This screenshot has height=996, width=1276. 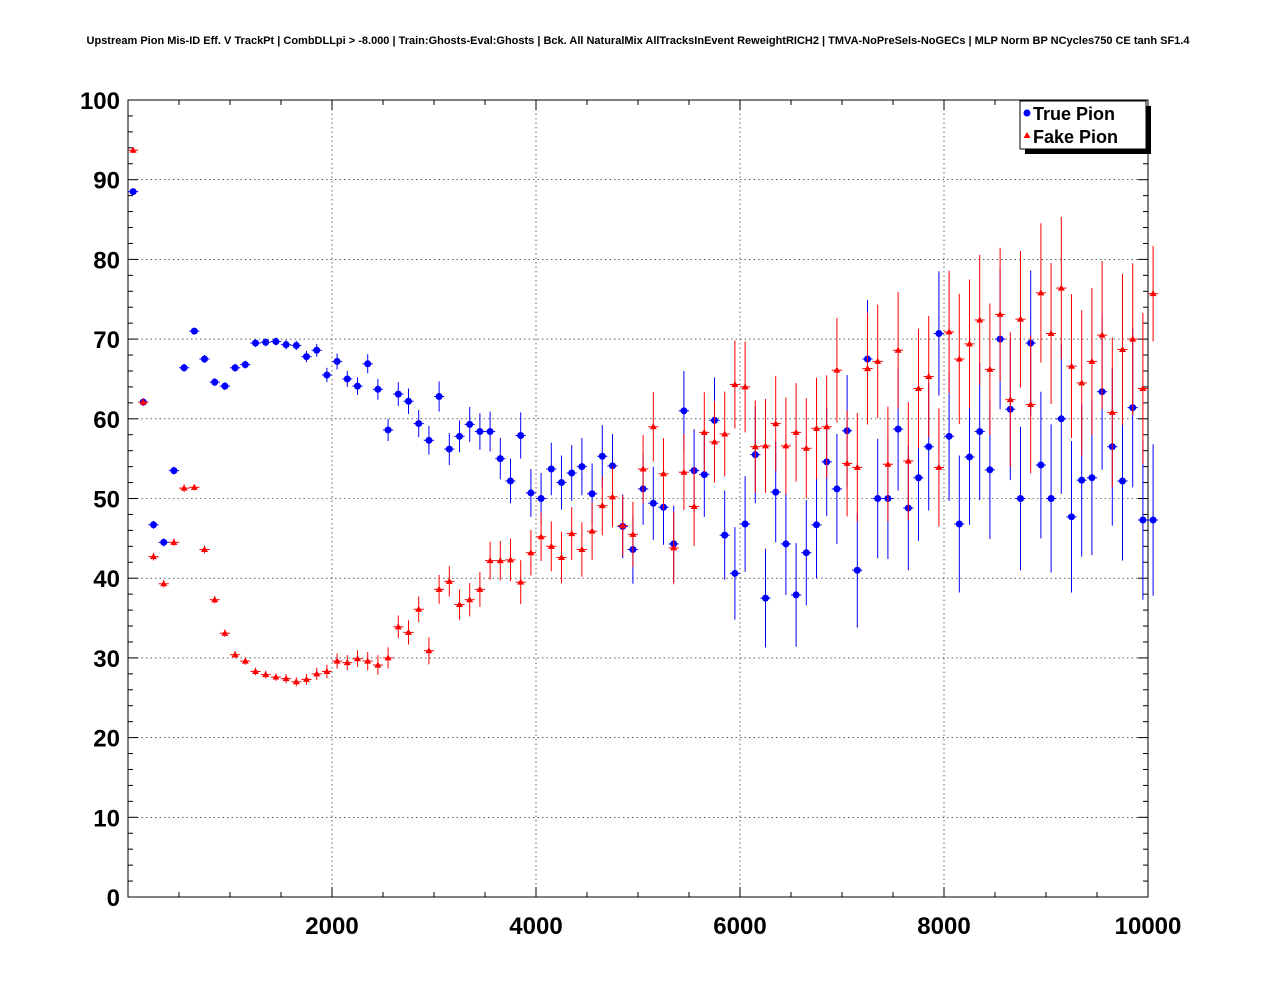 What do you see at coordinates (100, 101) in the screenshot?
I see `y-tick-label: 100` at bounding box center [100, 101].